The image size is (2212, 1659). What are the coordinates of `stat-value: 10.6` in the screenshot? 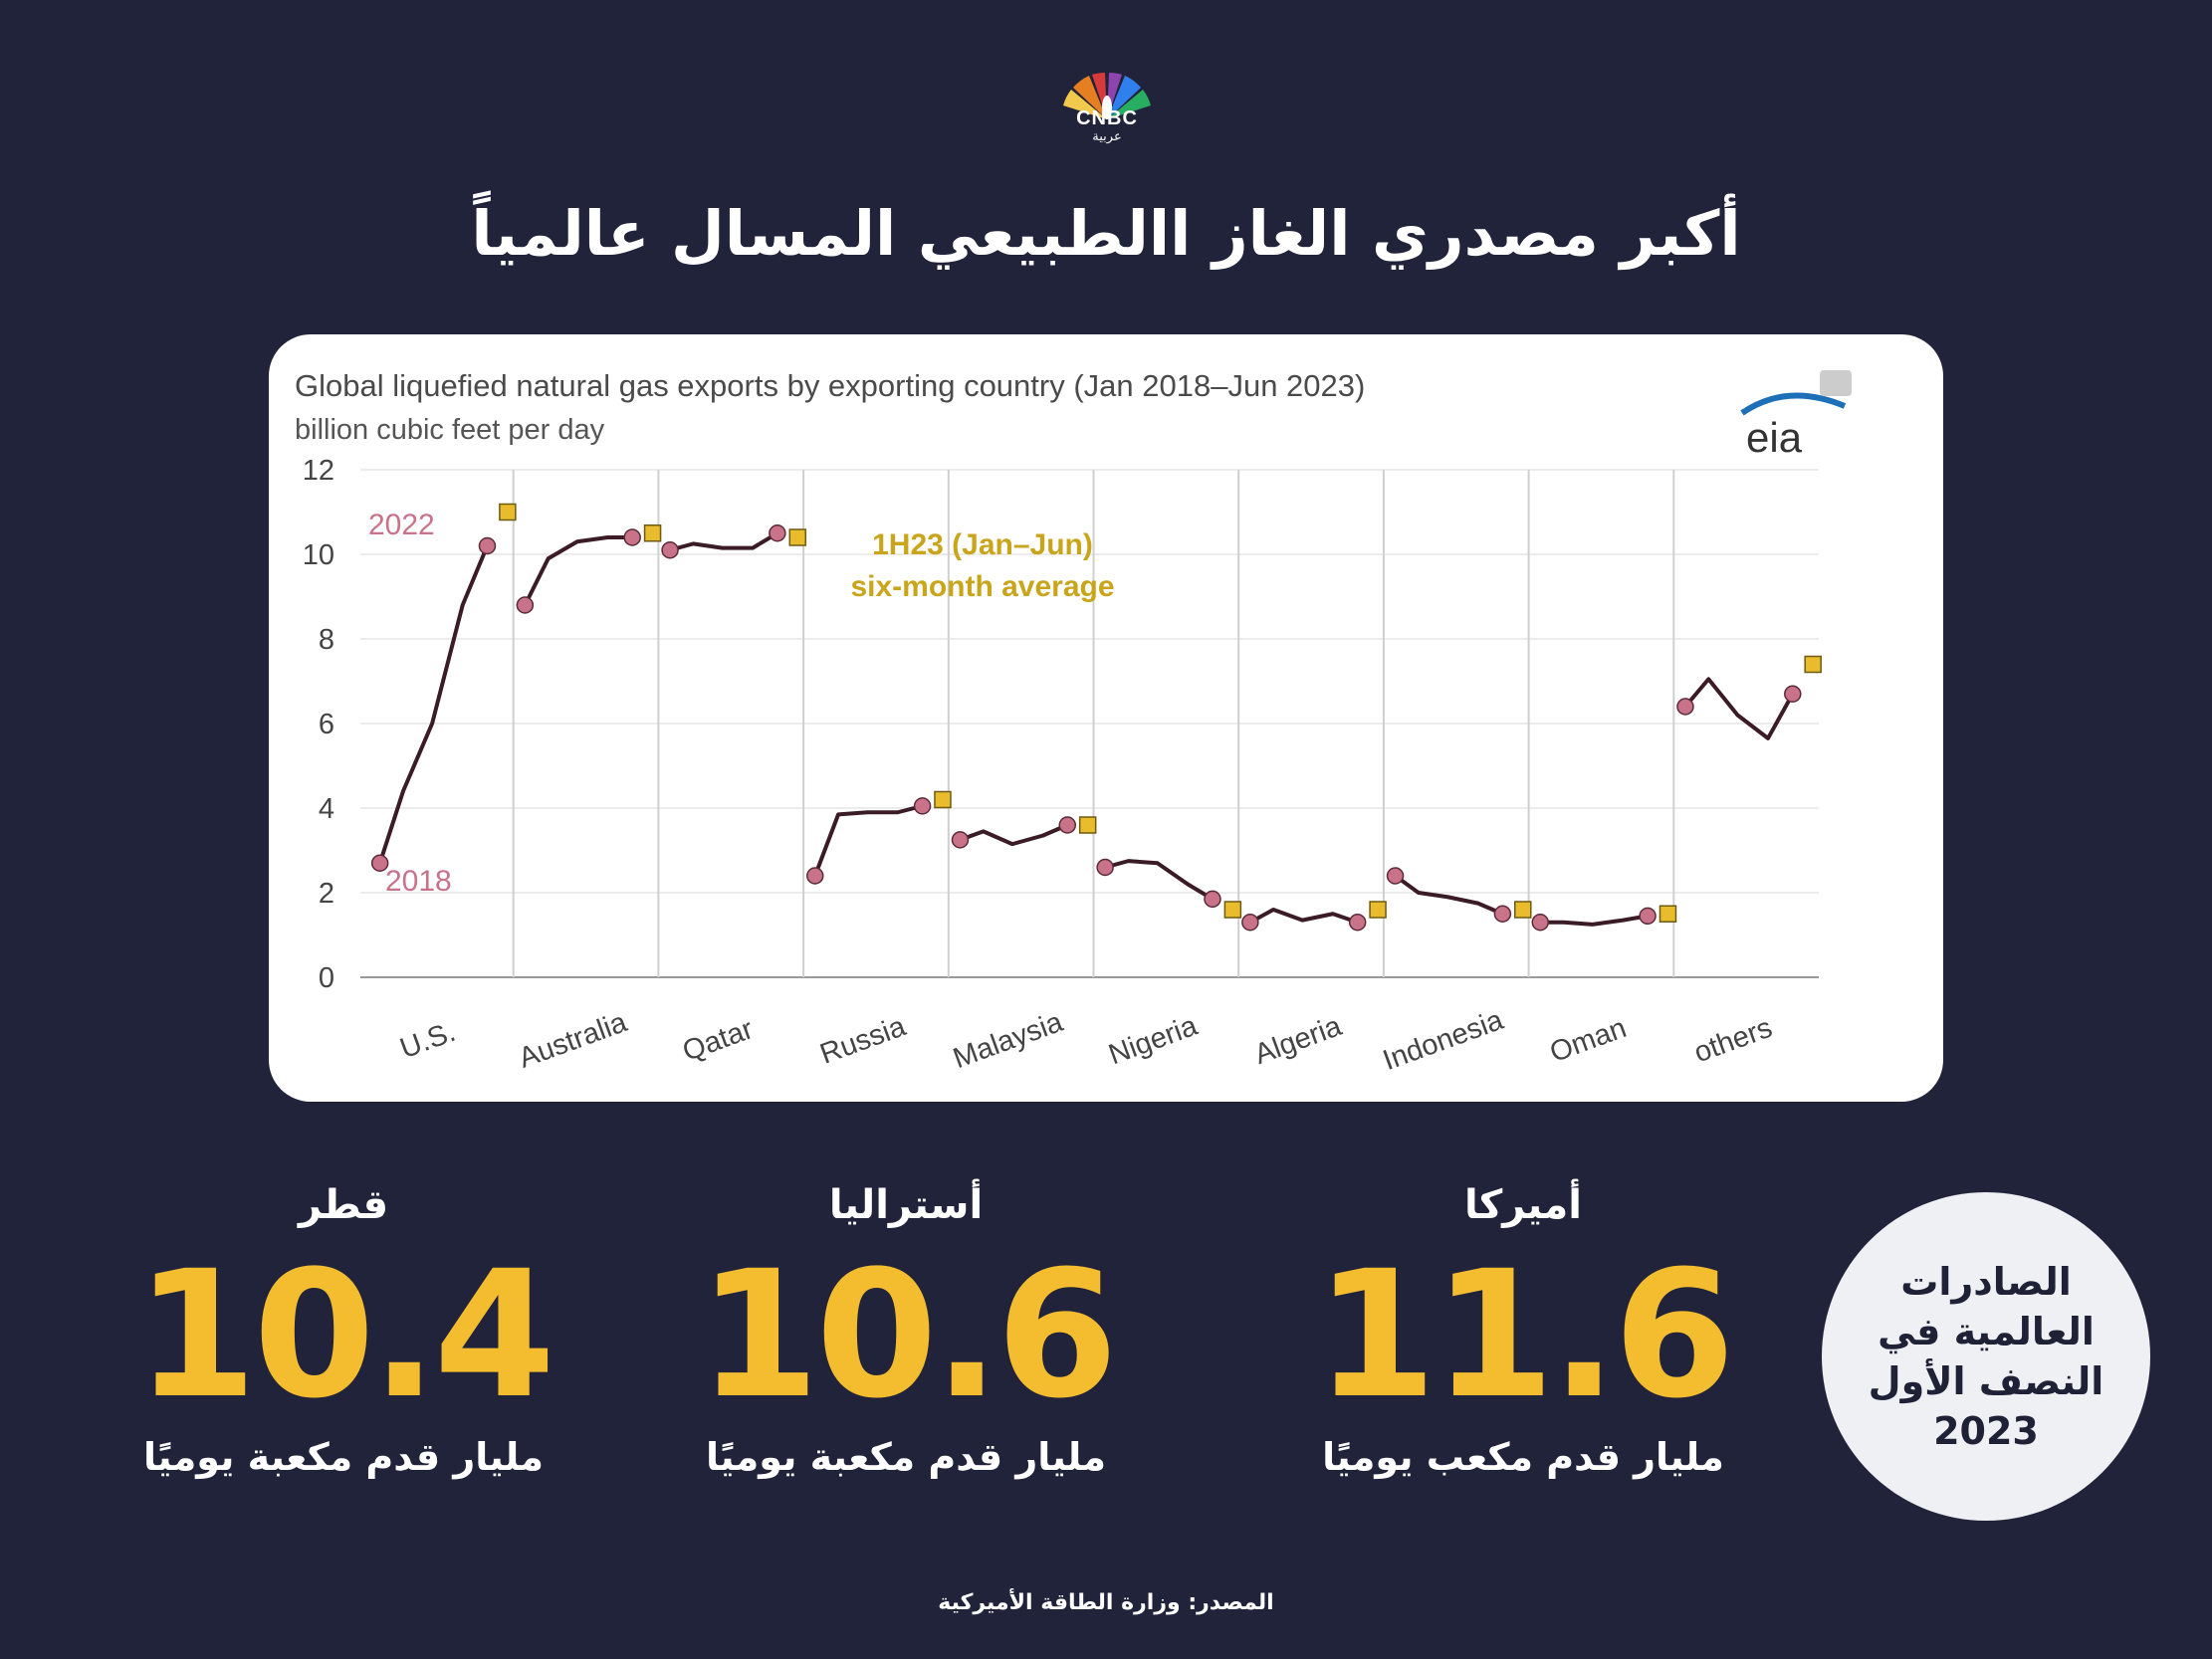 It's located at (907, 1335).